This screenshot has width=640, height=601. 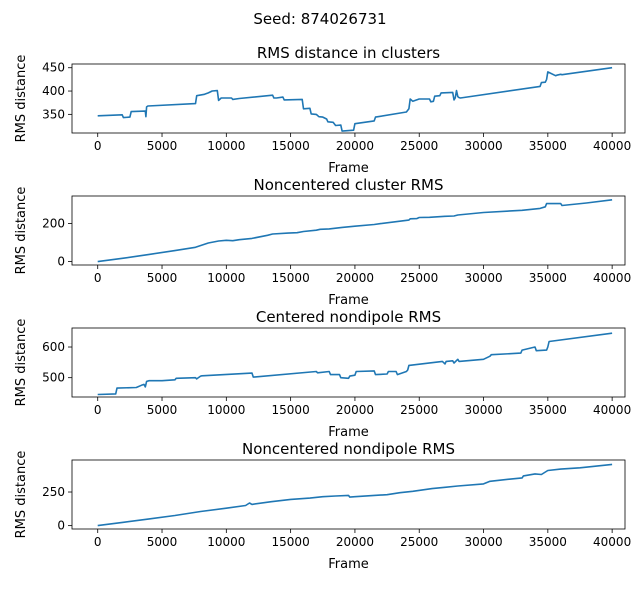 What do you see at coordinates (53, 68) in the screenshot?
I see `y-tick-label: 450` at bounding box center [53, 68].